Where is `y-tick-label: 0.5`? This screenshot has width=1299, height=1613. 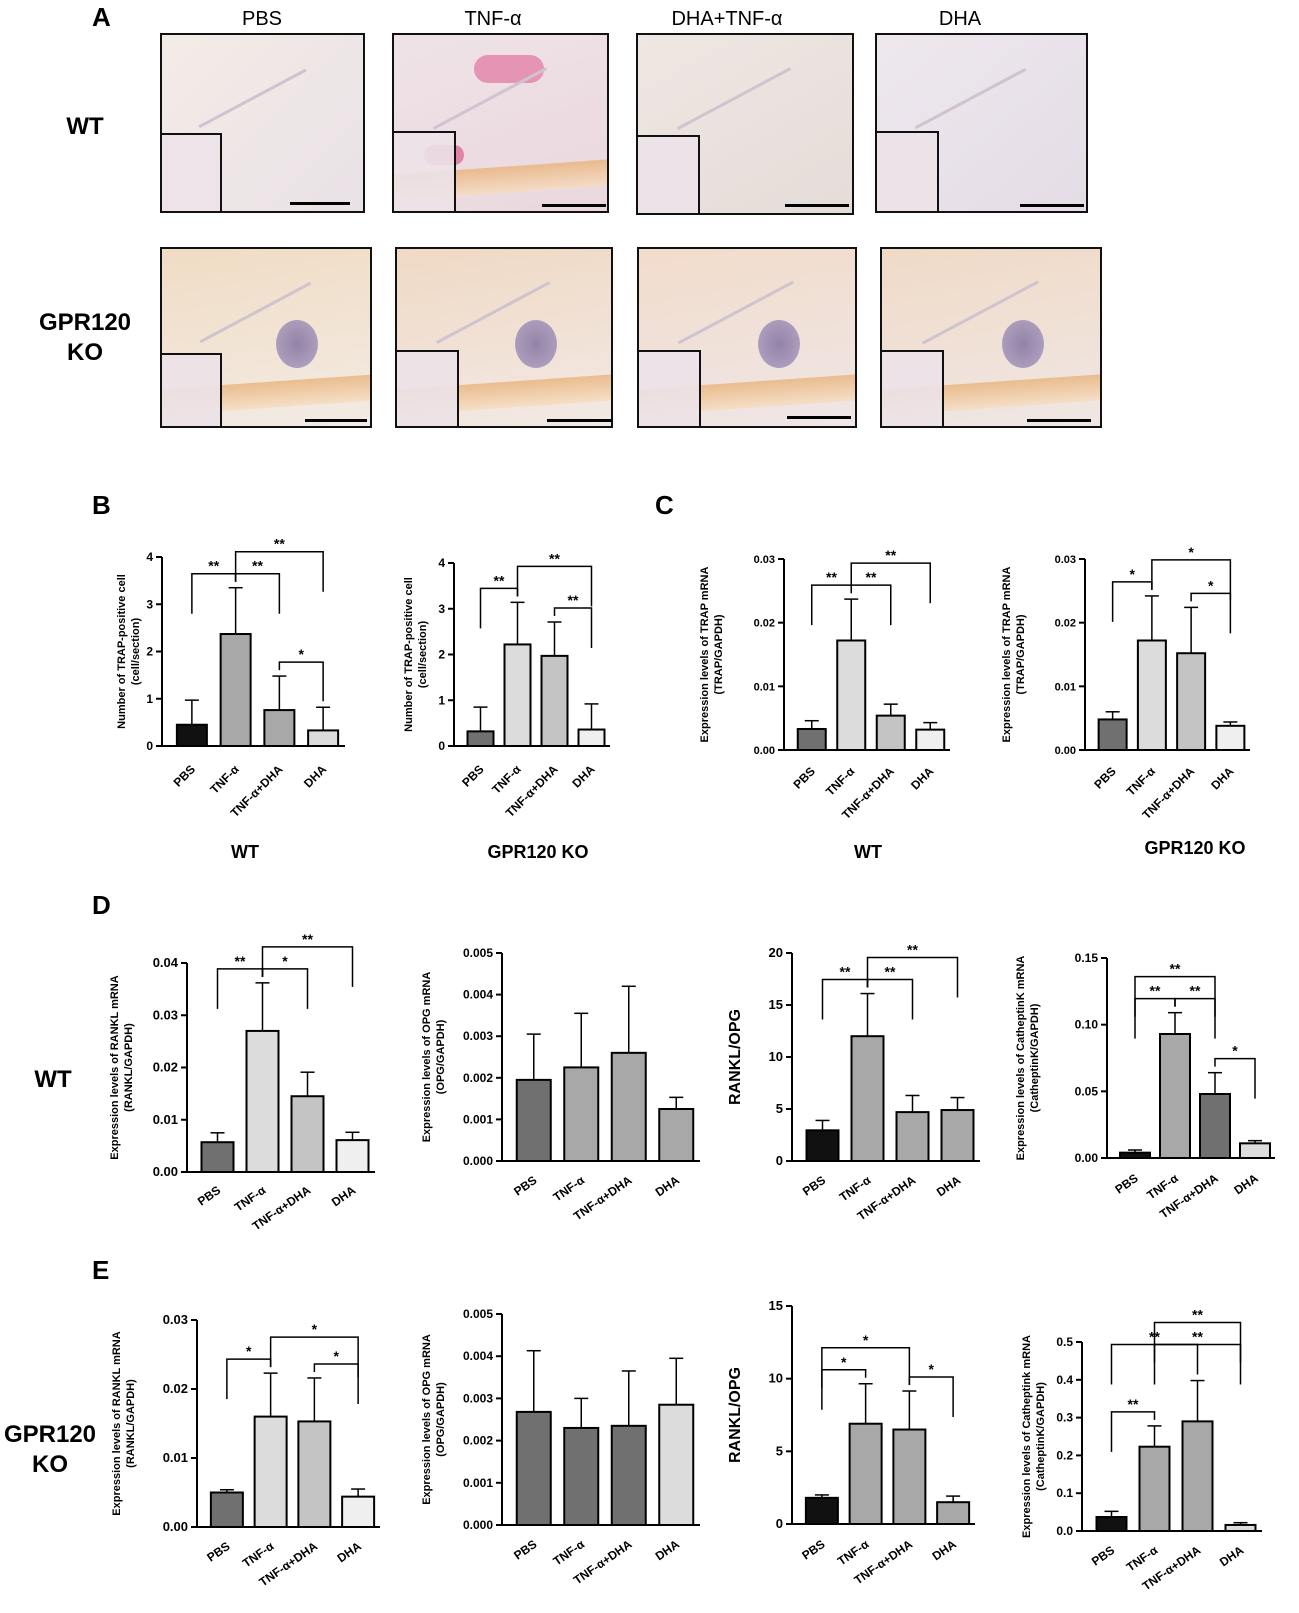 y-tick-label: 0.5 is located at coordinates (1064, 1342).